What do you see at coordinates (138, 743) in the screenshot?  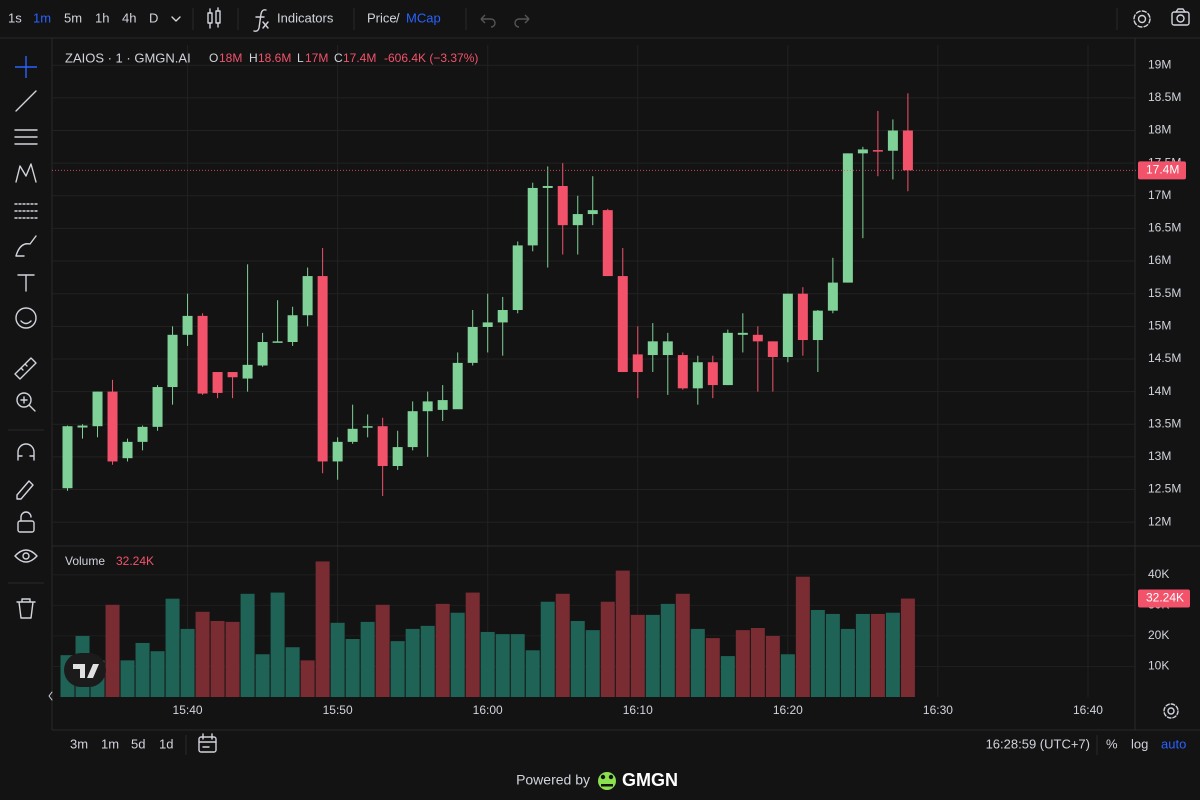 I see `range-button: 5d` at bounding box center [138, 743].